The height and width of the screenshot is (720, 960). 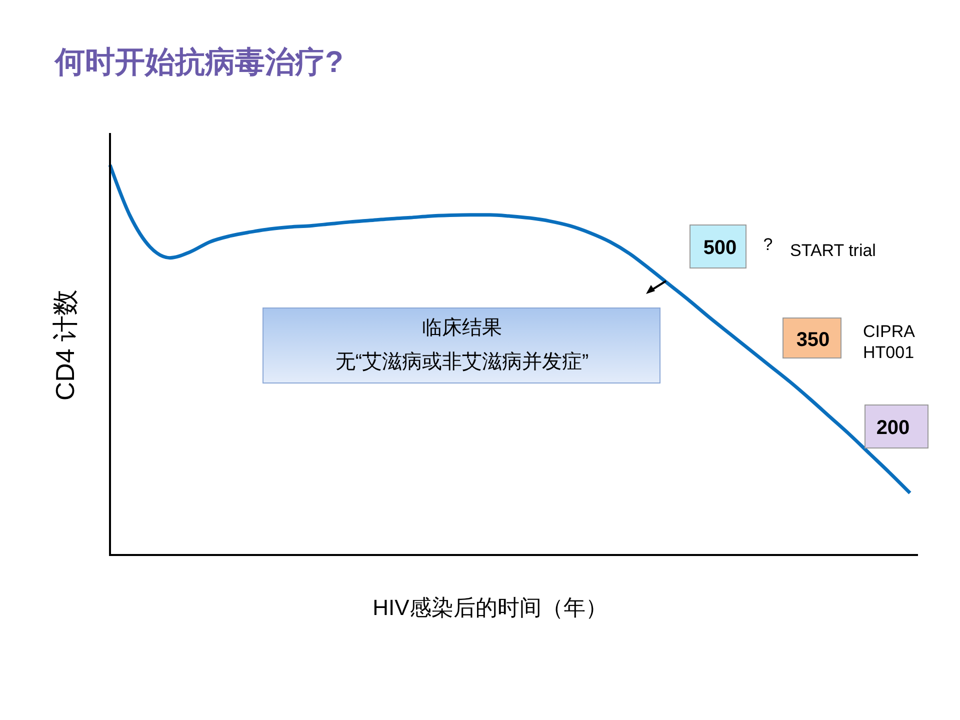 I want to click on annotation: 无“艾滋病或非艾滋病并发症”, so click(x=462, y=362).